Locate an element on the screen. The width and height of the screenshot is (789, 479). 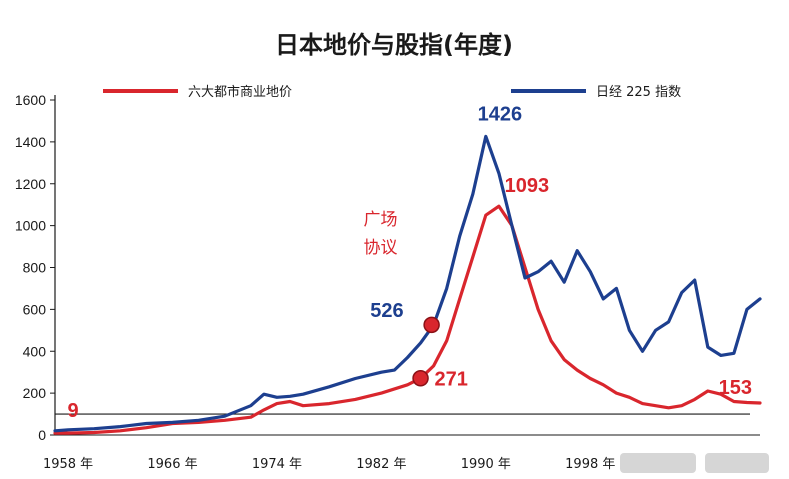
y-tick-label: 800 is located at coordinates (35, 268).